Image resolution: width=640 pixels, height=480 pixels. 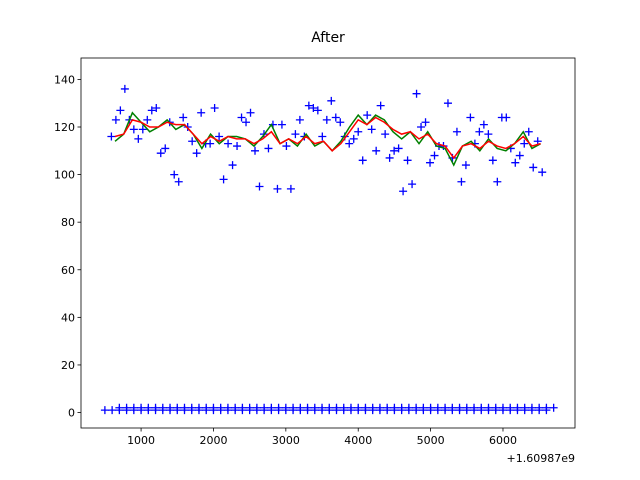 I want to click on y-tick-label: 60, so click(x=68, y=270).